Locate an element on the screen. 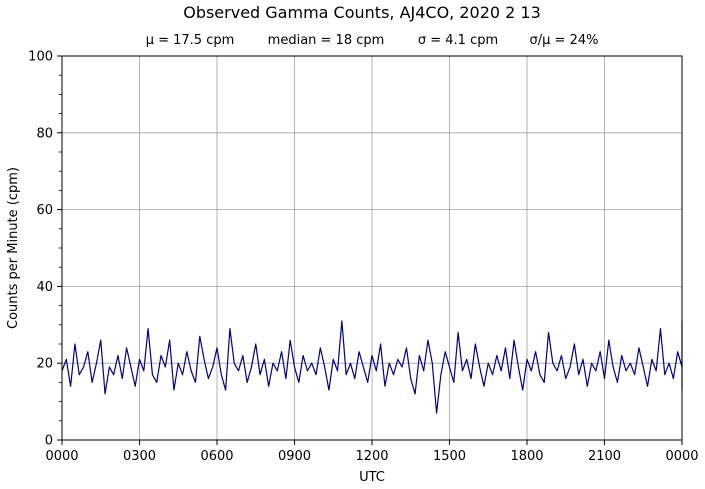 This screenshot has width=705, height=489. subtitle-sigma: σ = 4.1 cpm is located at coordinates (458, 40).